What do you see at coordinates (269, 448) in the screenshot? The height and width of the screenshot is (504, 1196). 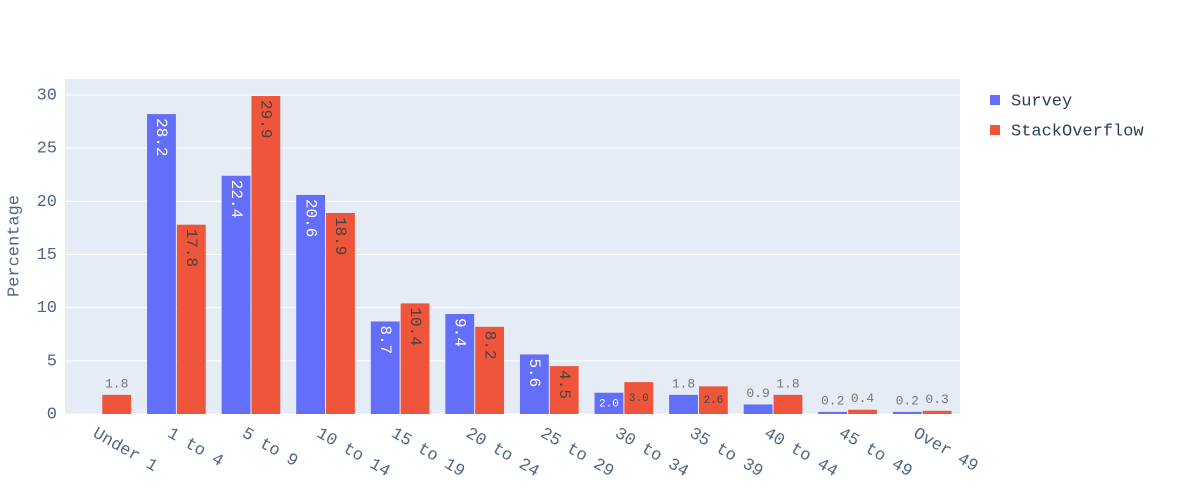 I see `x-tick-label: 5 to 9` at bounding box center [269, 448].